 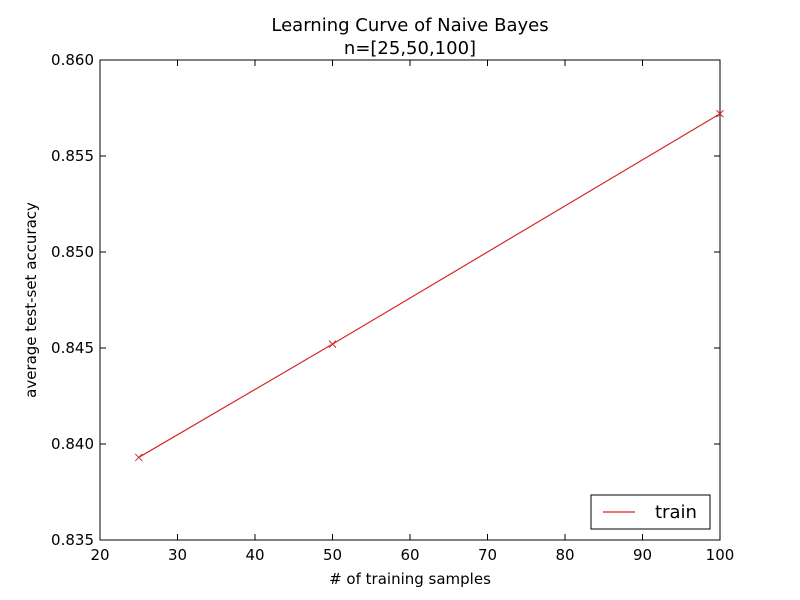 What do you see at coordinates (177, 555) in the screenshot?
I see `x-tick-label: 30` at bounding box center [177, 555].